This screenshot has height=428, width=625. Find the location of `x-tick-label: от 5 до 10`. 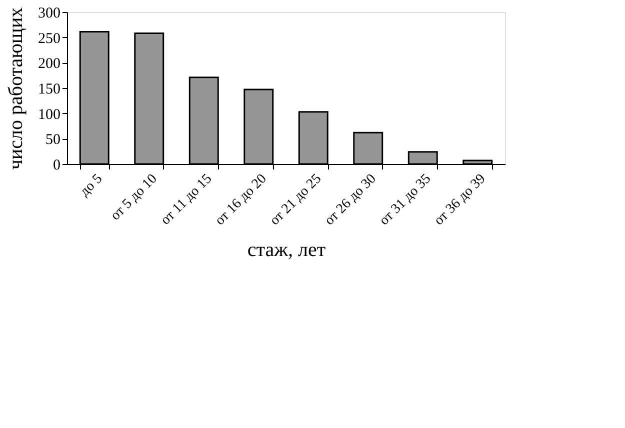

x-tick-label: от 5 до 10 is located at coordinates (134, 198).